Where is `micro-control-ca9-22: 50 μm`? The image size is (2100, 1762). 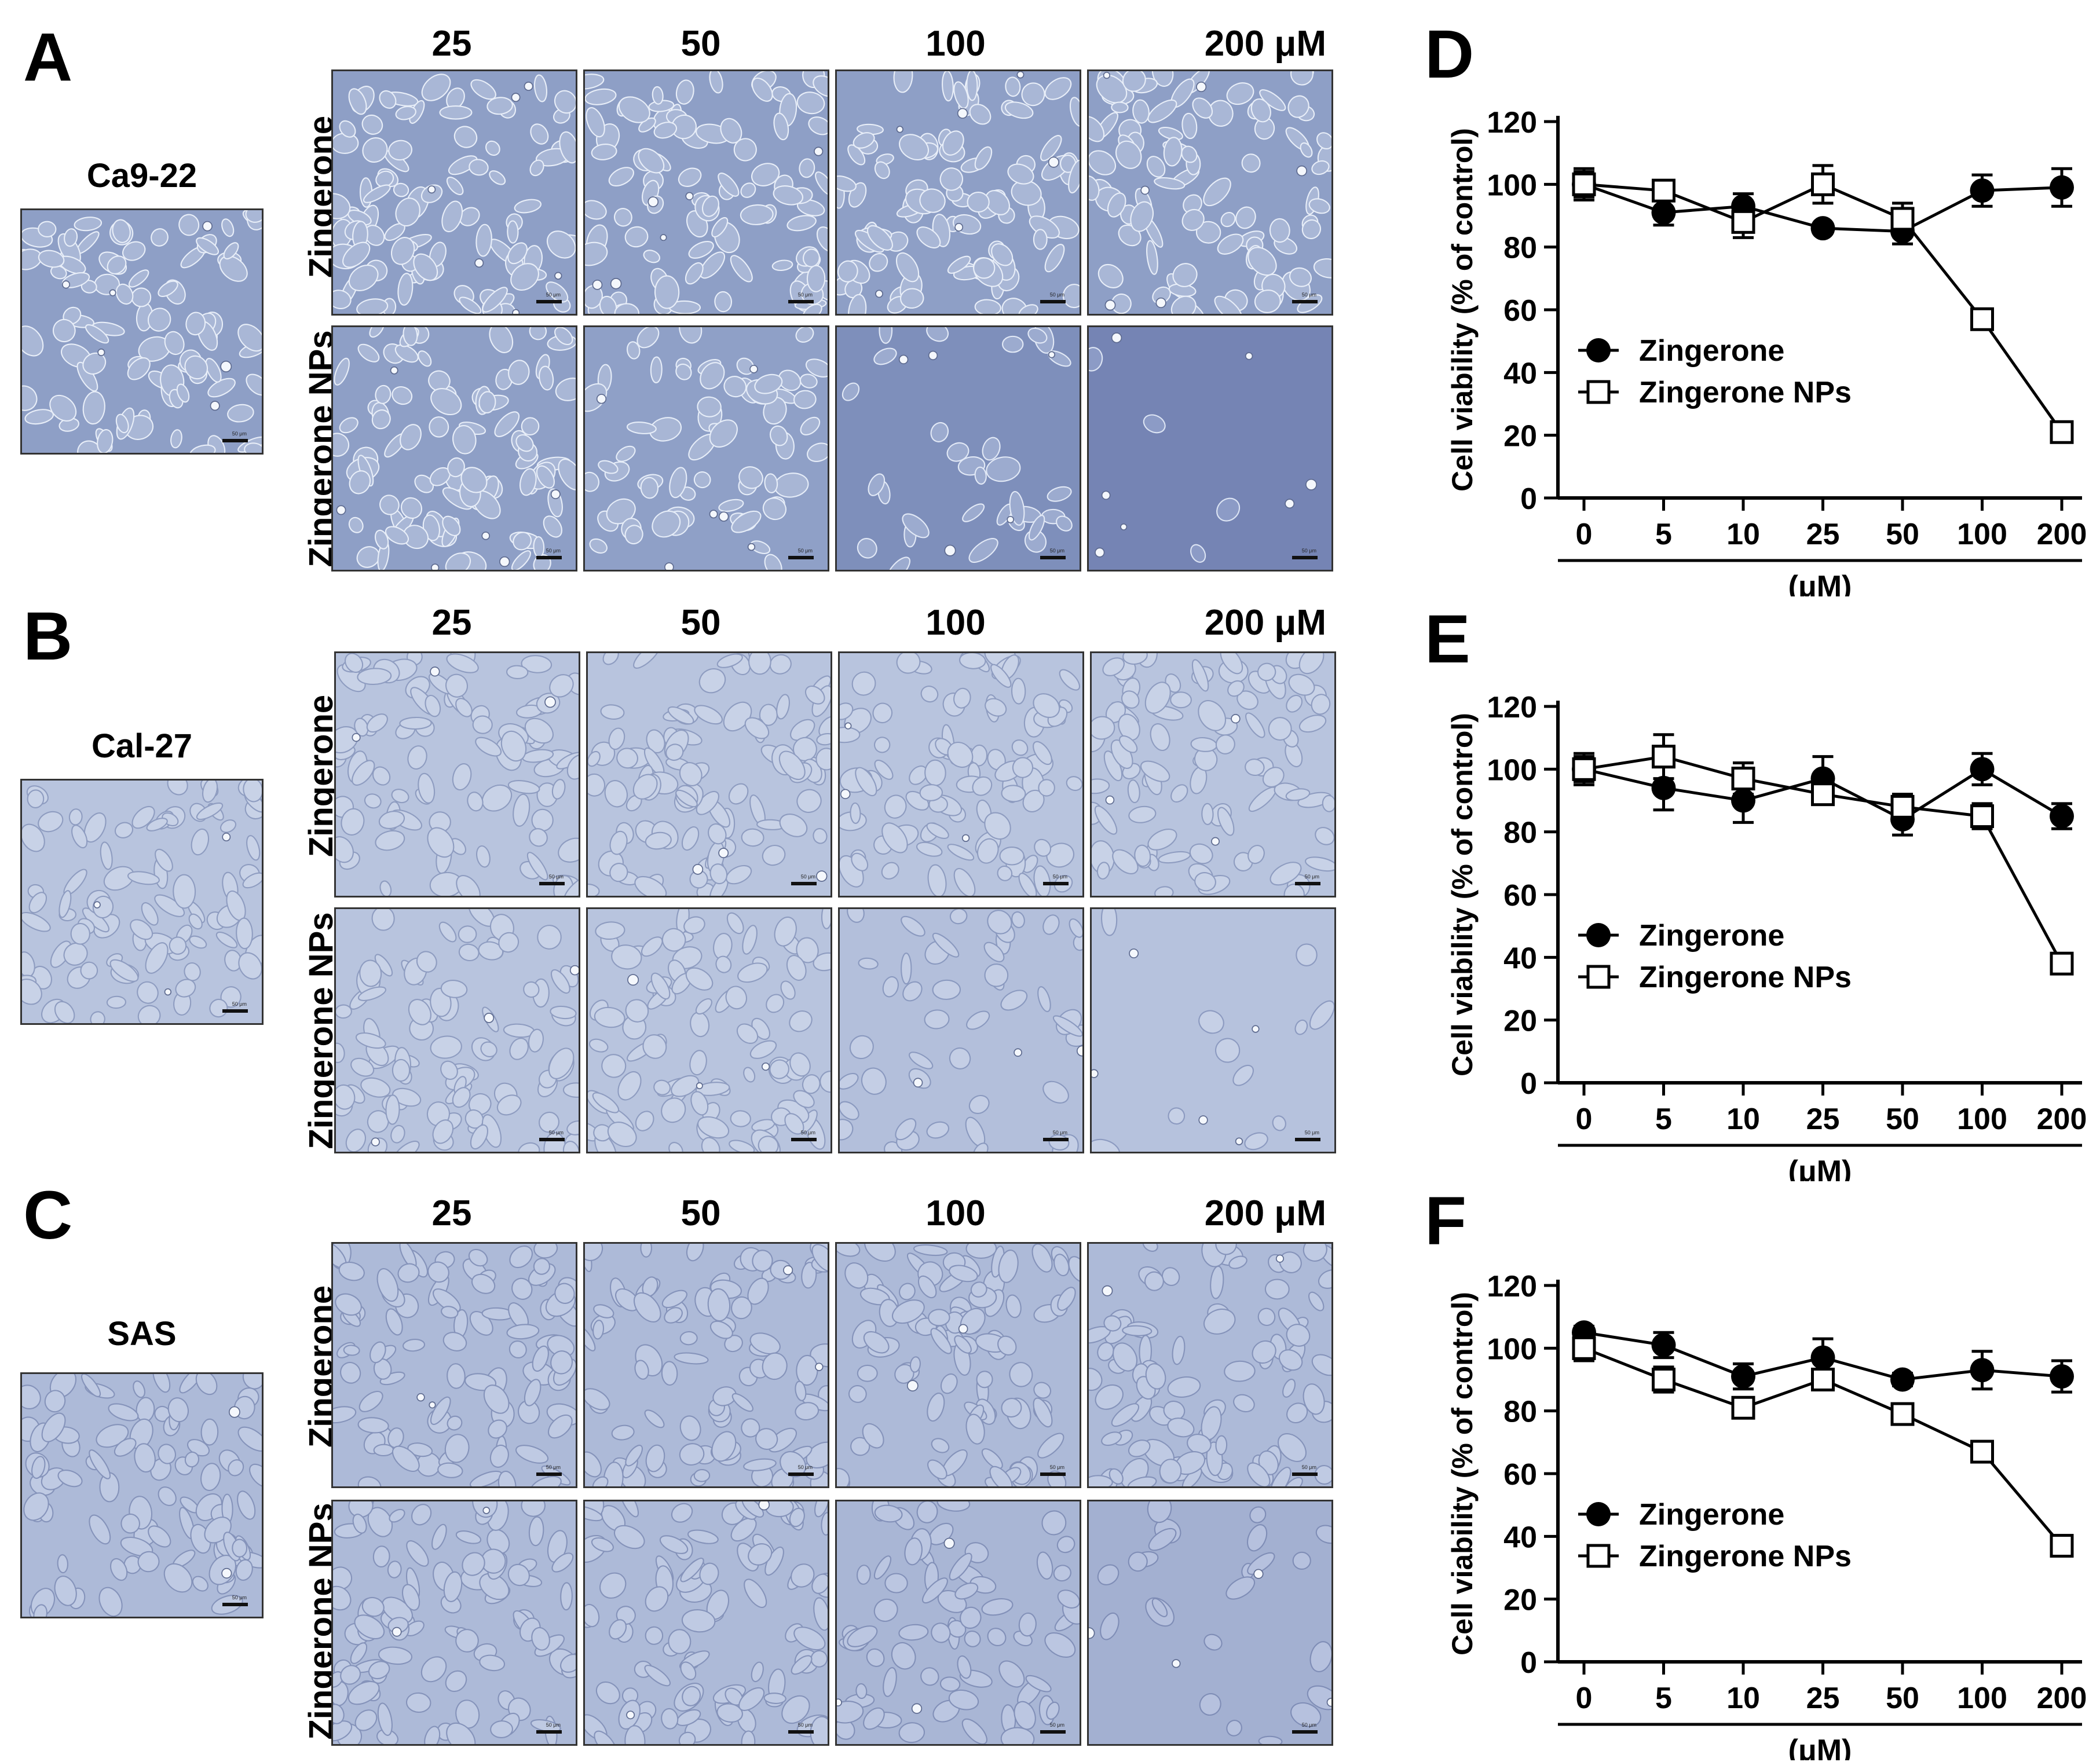
micro-control-ca9-22: 50 μm is located at coordinates (142, 331).